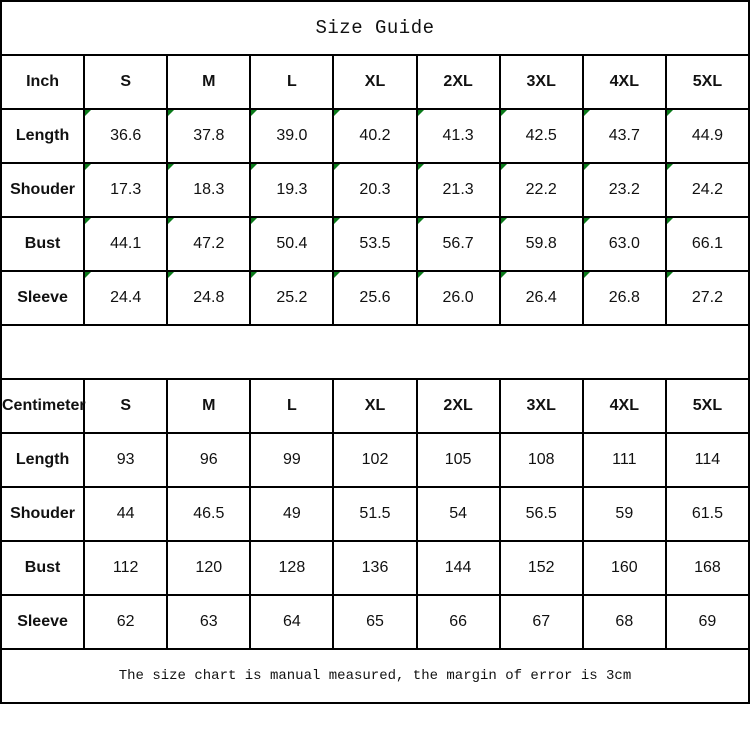 This screenshot has width=751, height=730. I want to click on measurement-value: 25.6, so click(375, 298).